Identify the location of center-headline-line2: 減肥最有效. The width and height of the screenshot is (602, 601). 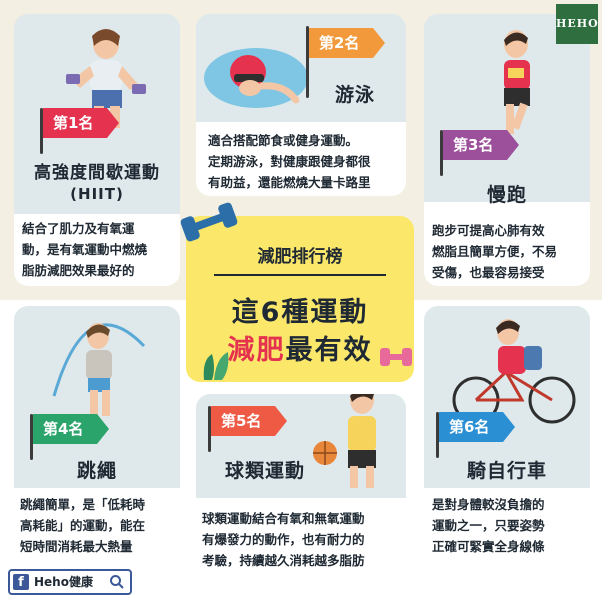
(300, 347).